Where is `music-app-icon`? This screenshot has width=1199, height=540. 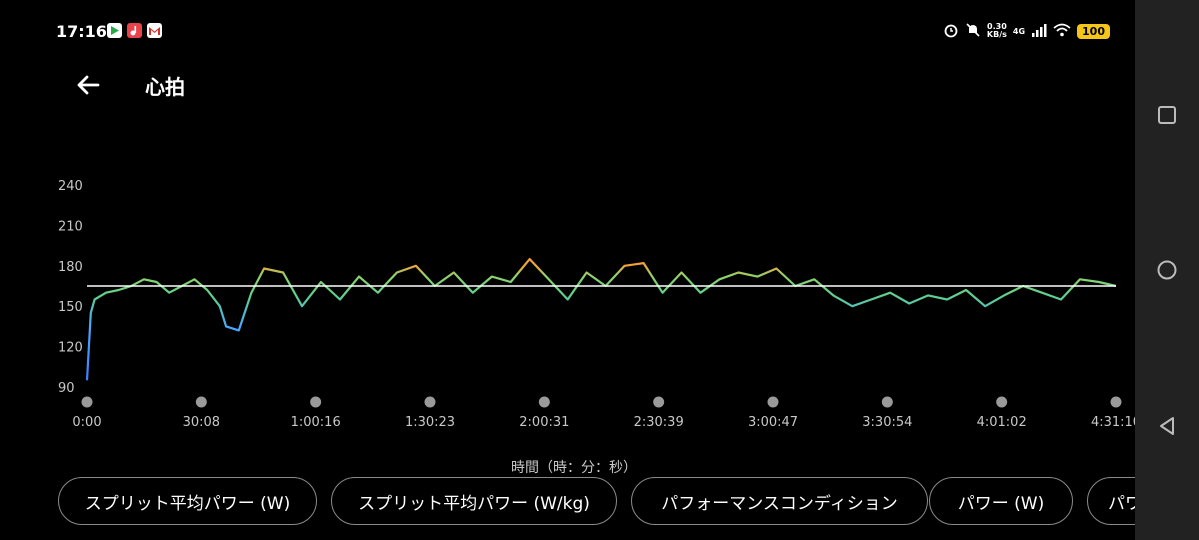
music-app-icon is located at coordinates (134, 30).